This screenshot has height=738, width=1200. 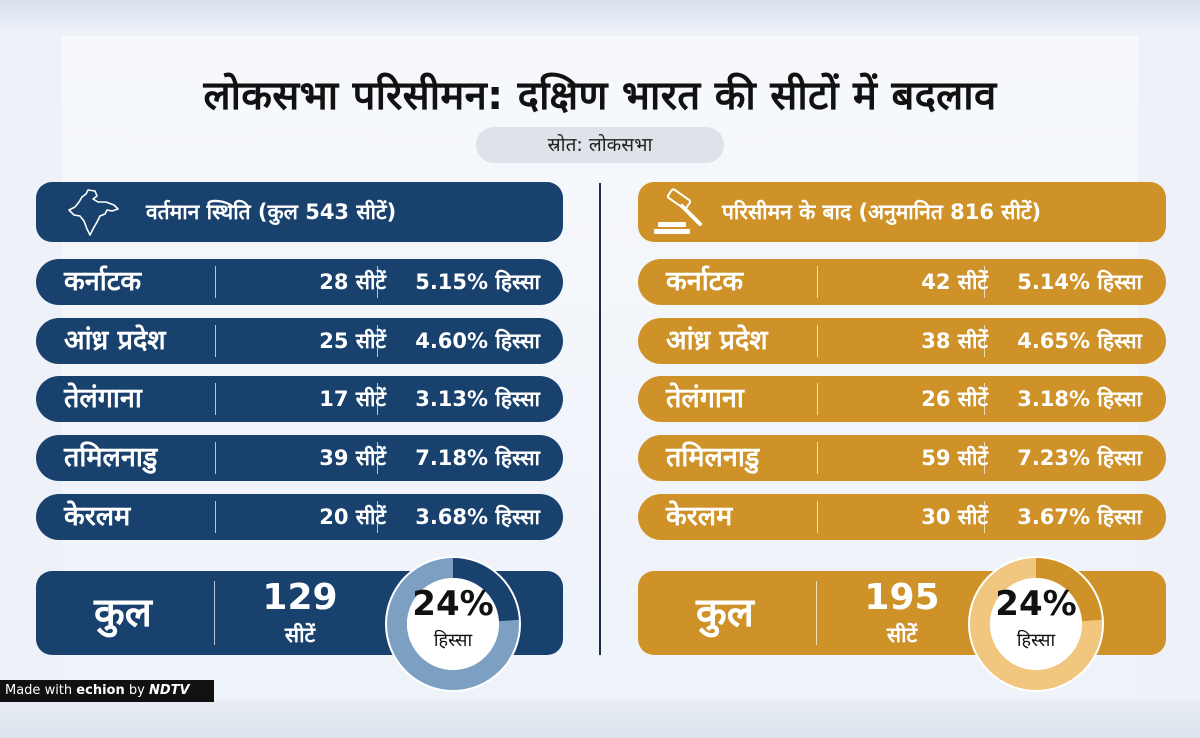 What do you see at coordinates (600, 18) in the screenshot?
I see `top-backdrop` at bounding box center [600, 18].